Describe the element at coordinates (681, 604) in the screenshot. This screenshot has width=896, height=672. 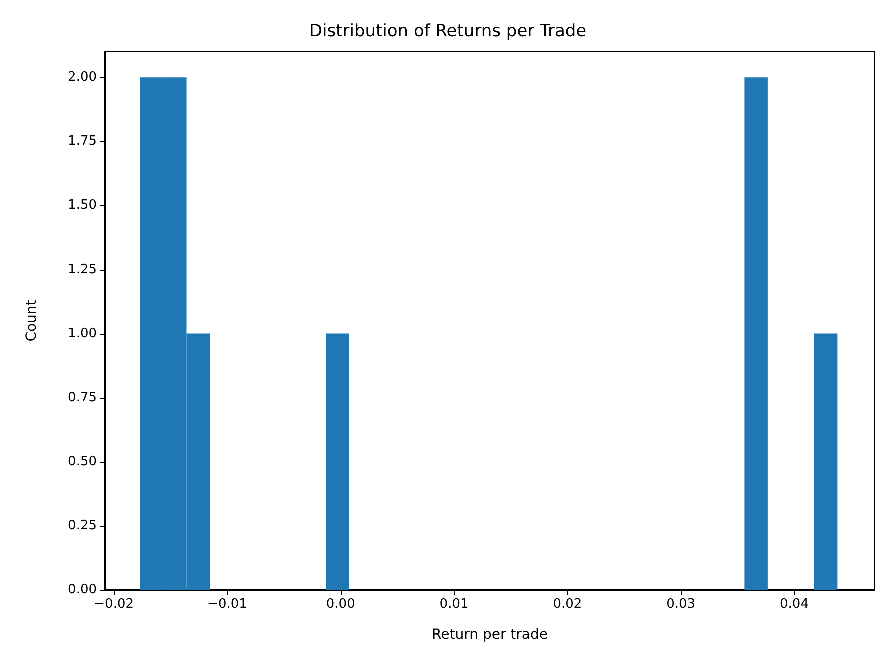
I see `x-tick-label: 0.03` at that location.